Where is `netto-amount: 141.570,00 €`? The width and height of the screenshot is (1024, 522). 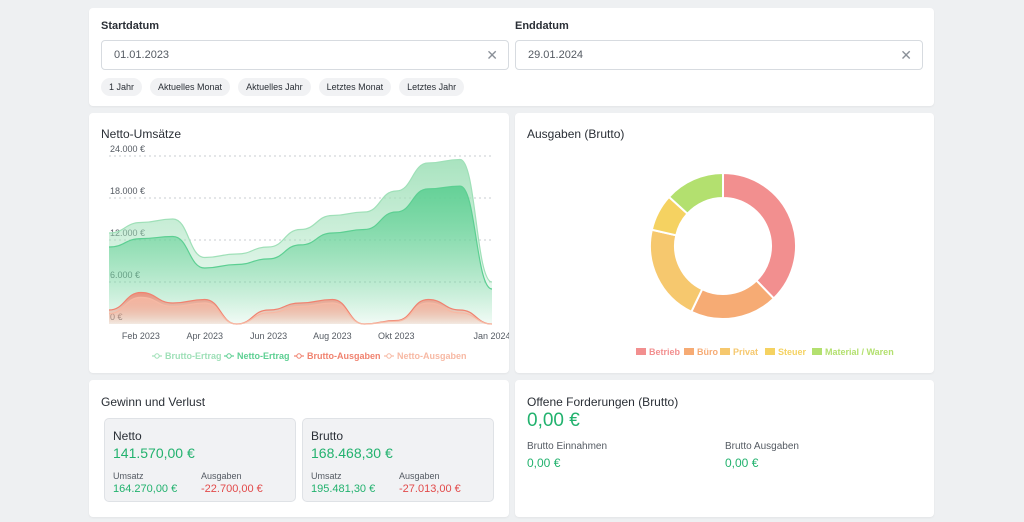
netto-amount: 141.570,00 € is located at coordinates (154, 453).